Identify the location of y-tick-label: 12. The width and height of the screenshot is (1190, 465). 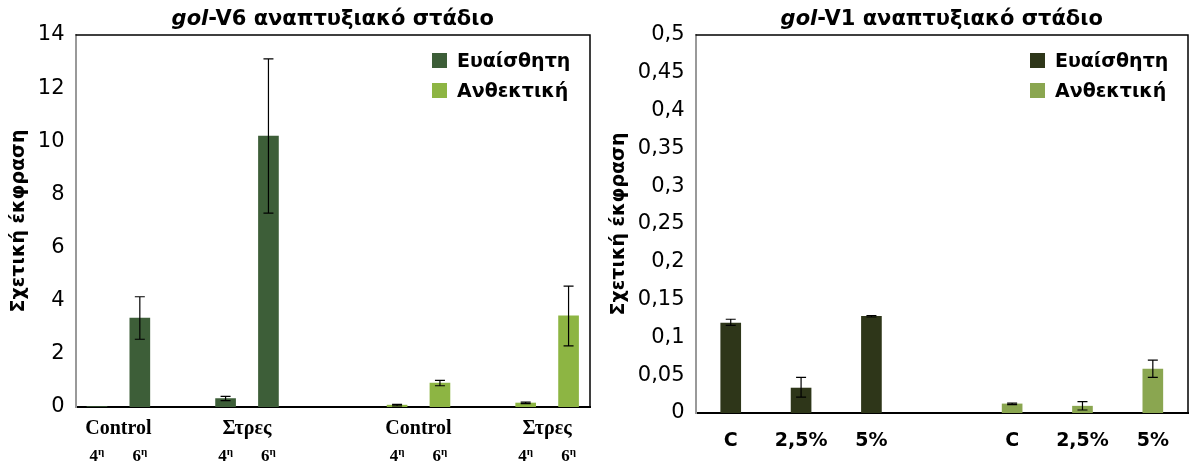
(51, 86).